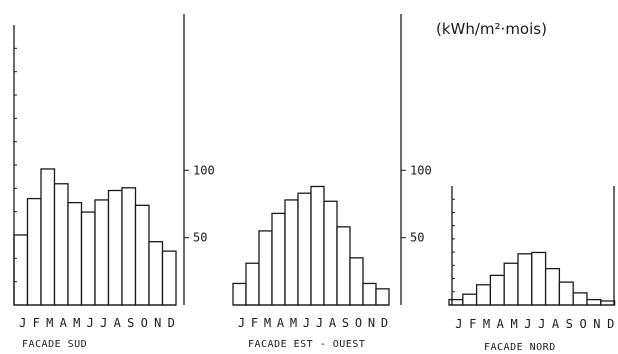  Describe the element at coordinates (491, 29) in the screenshot. I see `unit-label: (kWh/m²·mois)` at that location.